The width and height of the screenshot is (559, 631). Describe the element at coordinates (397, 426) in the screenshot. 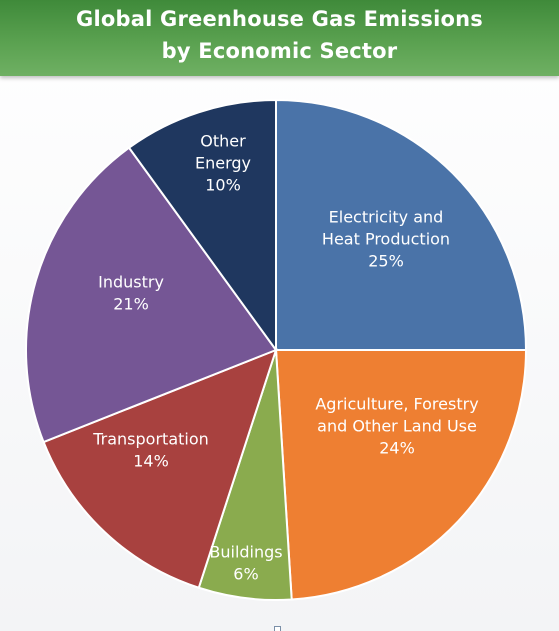

I see `slice-name-label-1: and Other Land Use` at that location.